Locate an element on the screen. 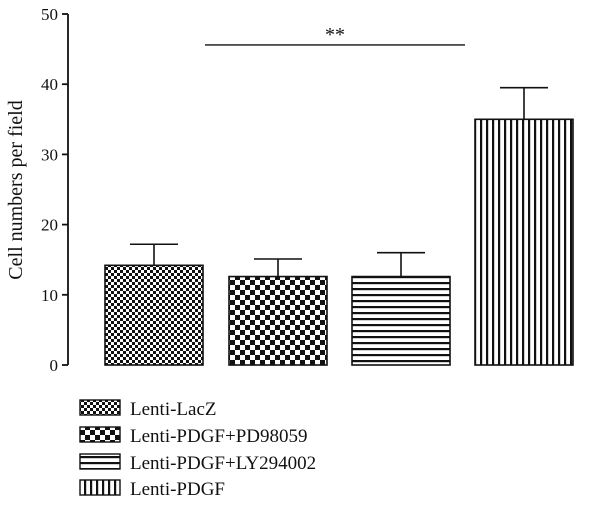 The image size is (600, 509). y-tick-label: 40 is located at coordinates (49, 84).